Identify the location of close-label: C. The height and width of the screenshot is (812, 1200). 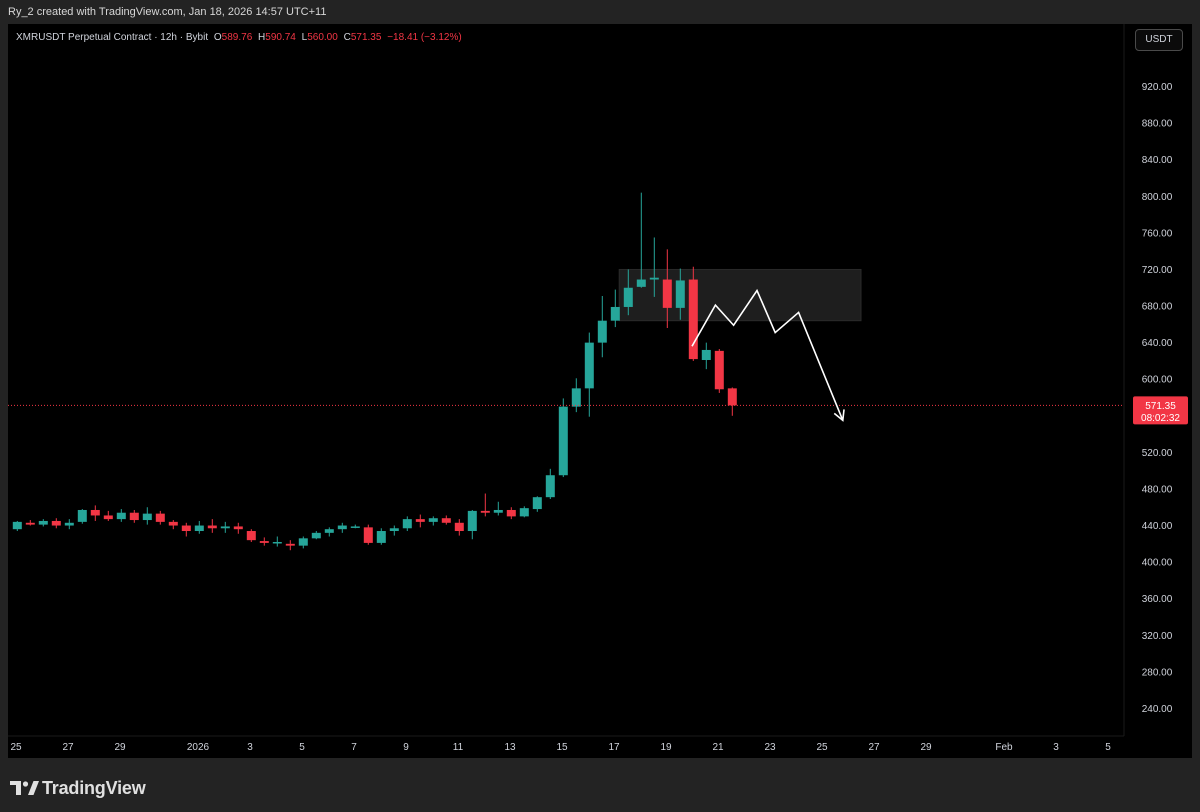
(347, 37).